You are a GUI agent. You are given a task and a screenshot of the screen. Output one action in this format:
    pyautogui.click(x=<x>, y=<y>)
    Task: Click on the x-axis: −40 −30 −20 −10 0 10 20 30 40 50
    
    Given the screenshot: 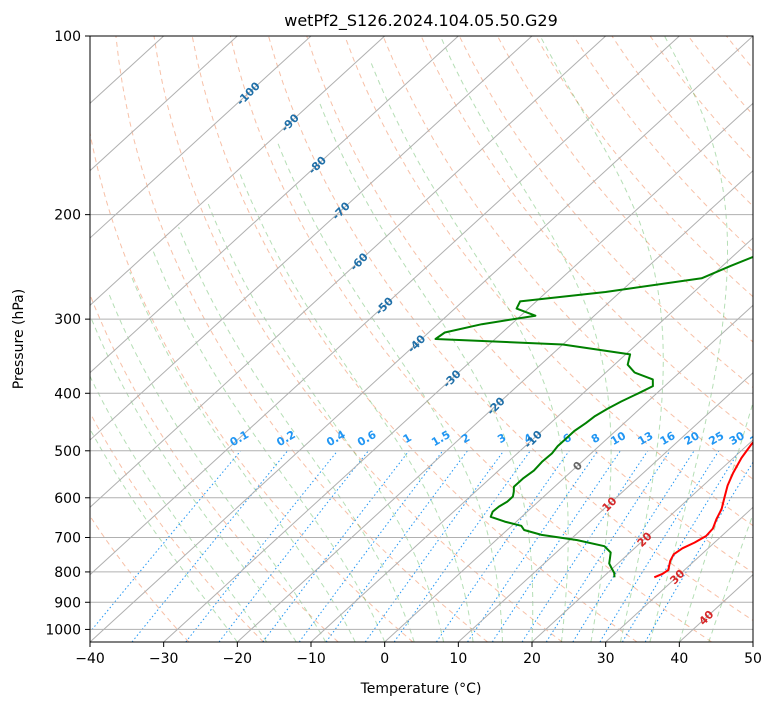 What is the action you would take?
    pyautogui.click(x=418, y=654)
    